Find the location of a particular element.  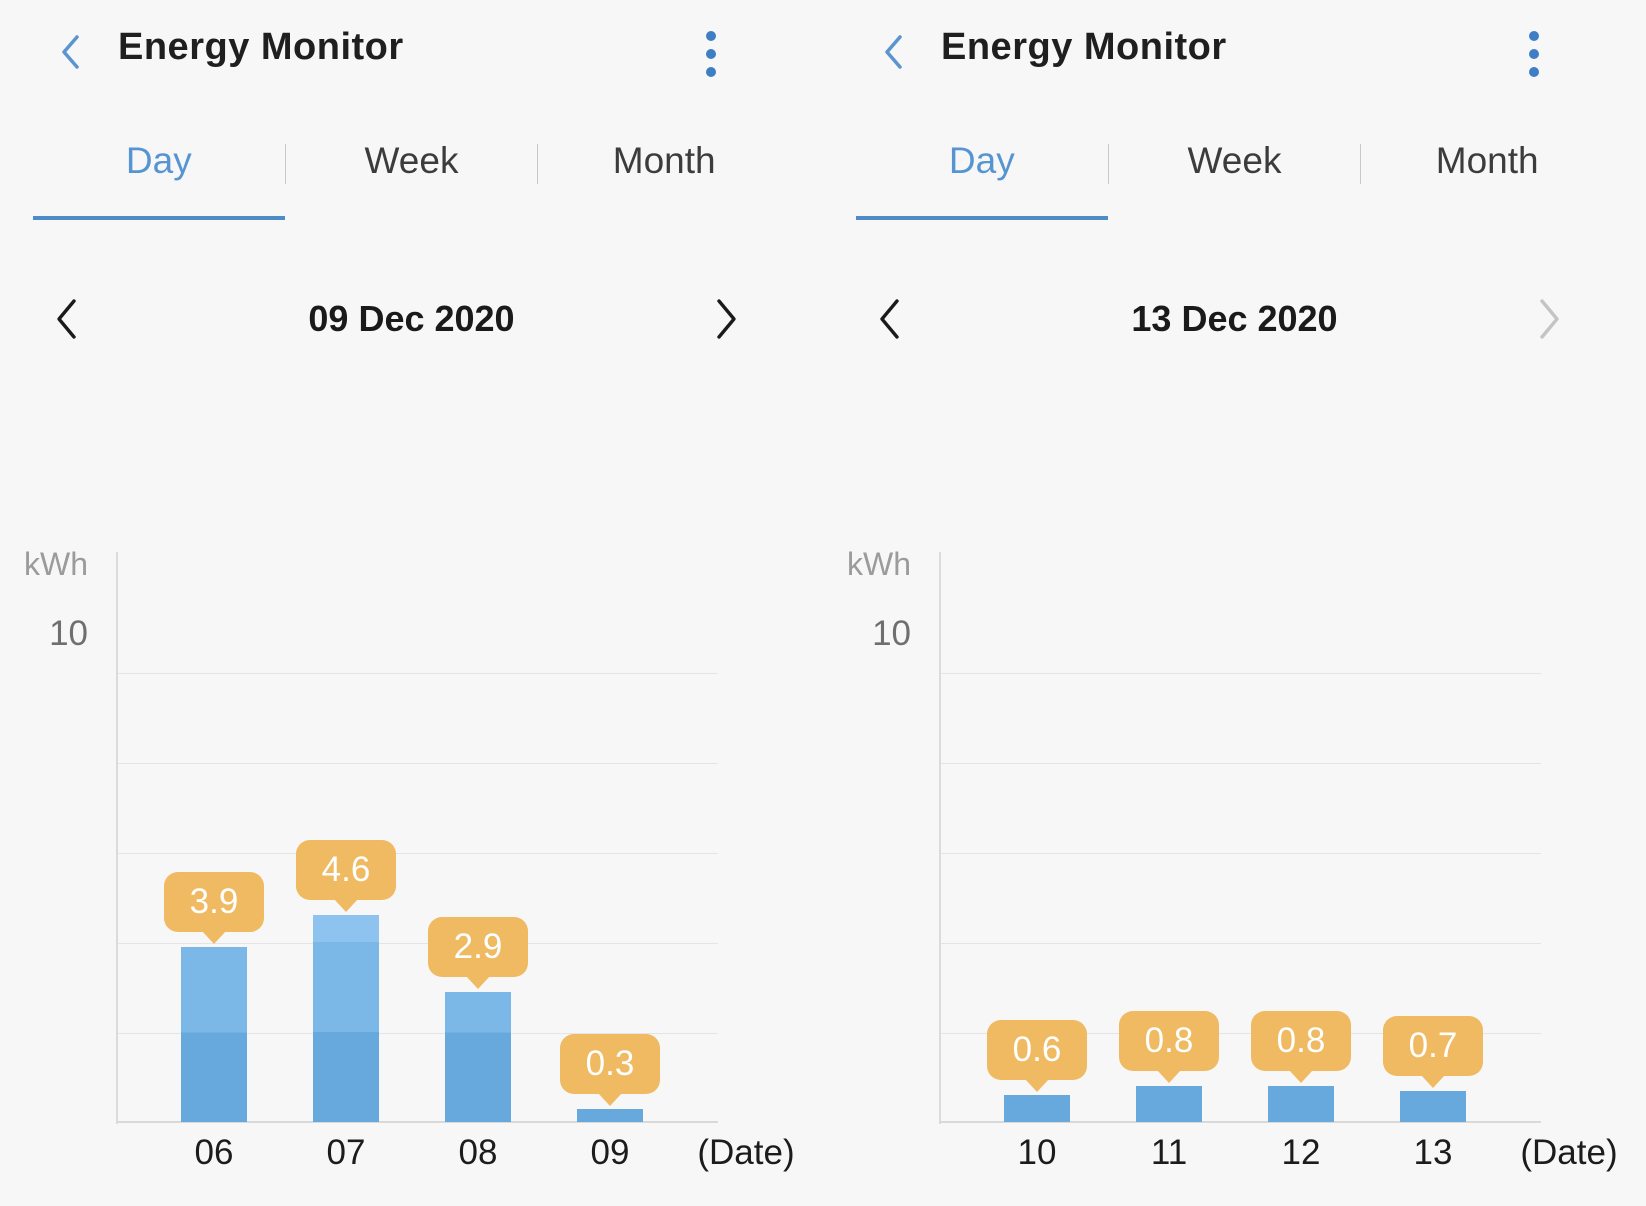

value-bubble: 0.7 is located at coordinates (1433, 1051).